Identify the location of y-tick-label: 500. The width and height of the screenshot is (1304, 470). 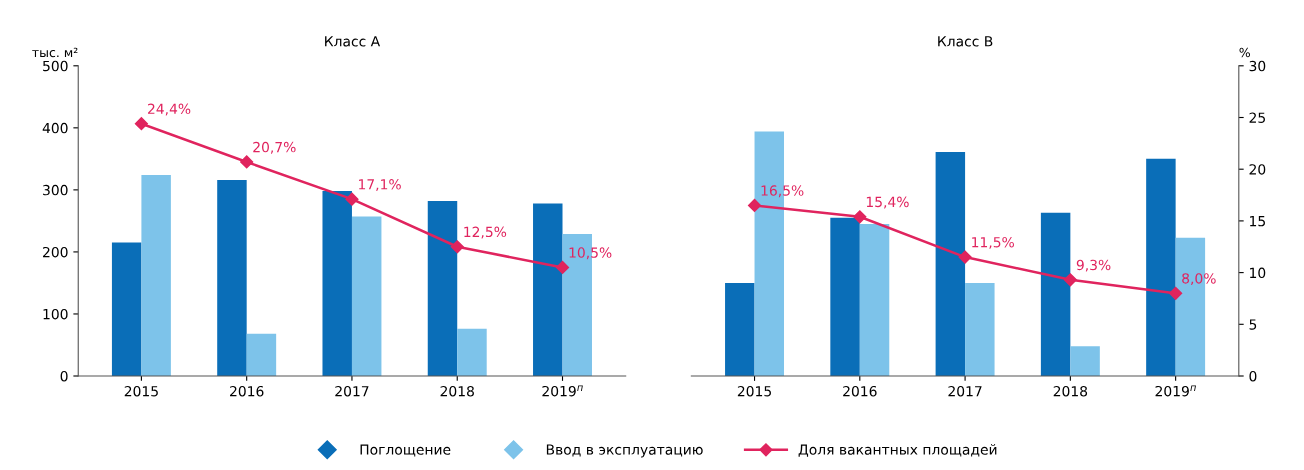
(55, 66).